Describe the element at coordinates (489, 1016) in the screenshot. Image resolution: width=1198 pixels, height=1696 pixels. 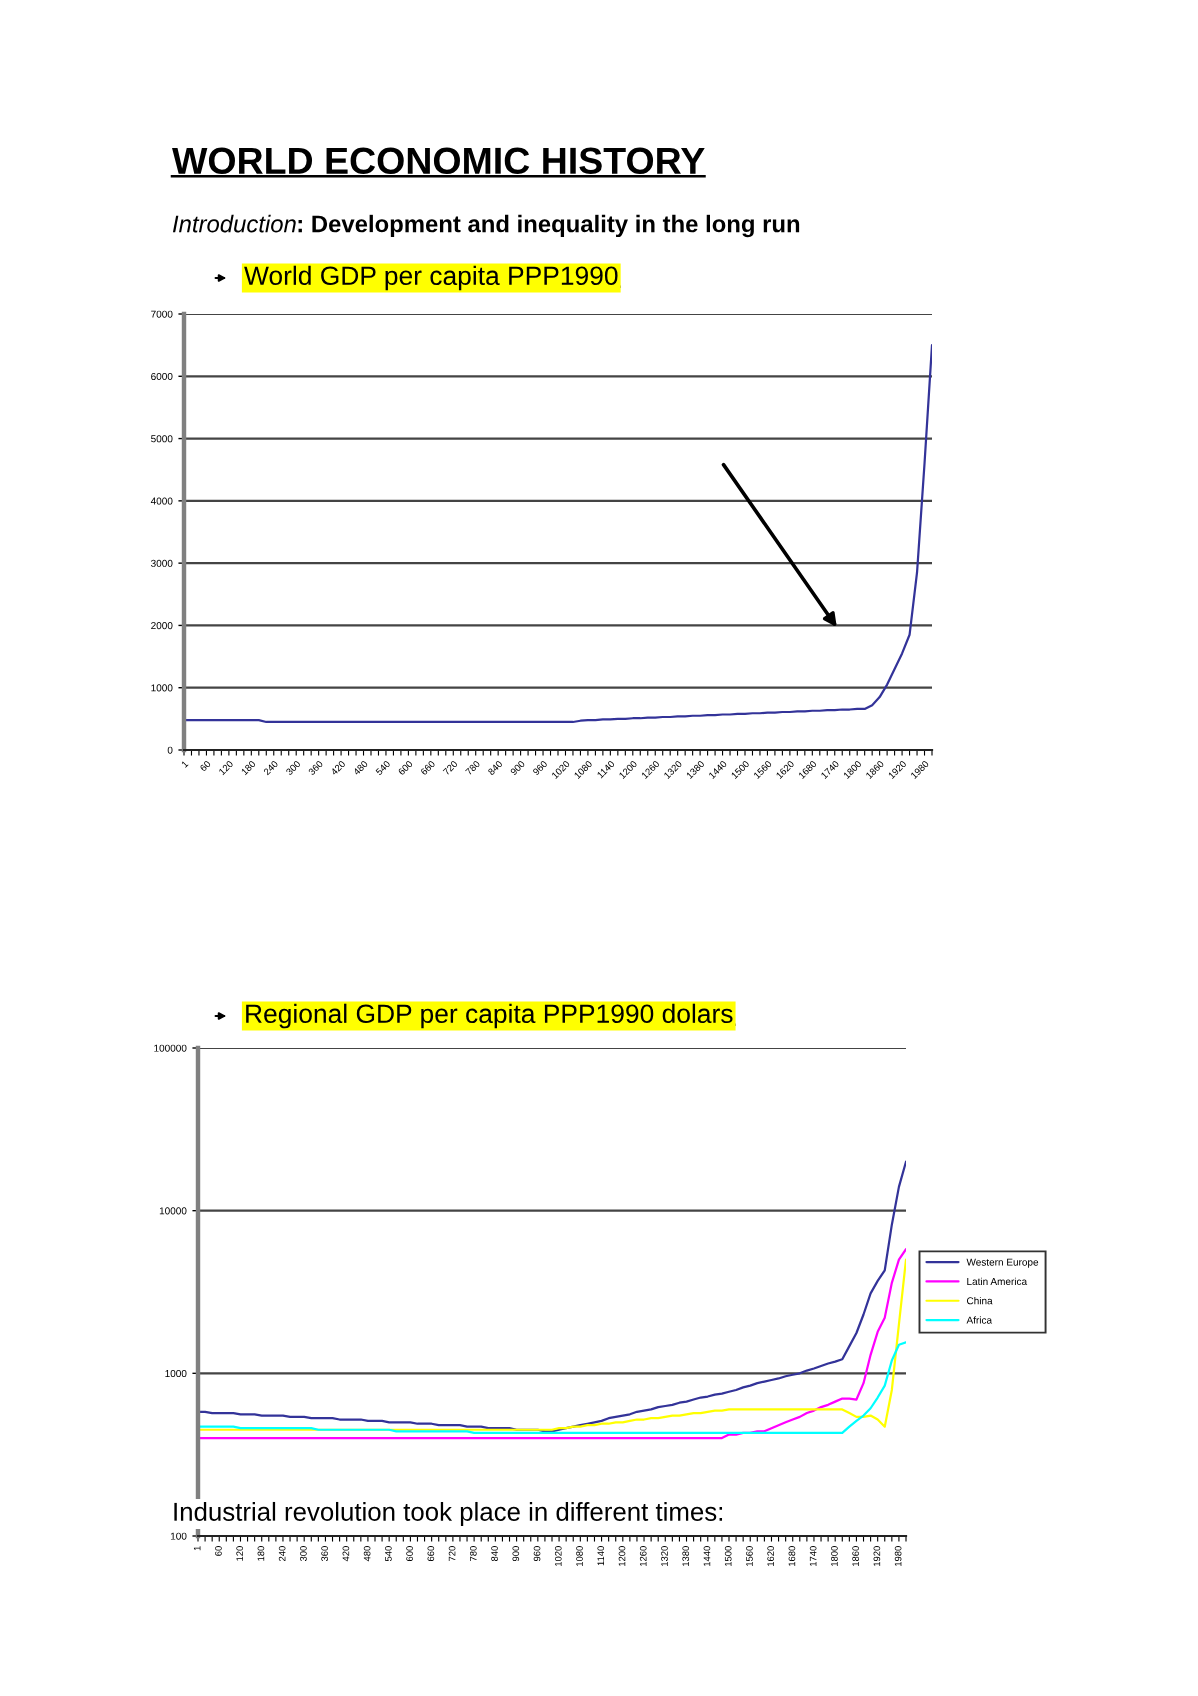
I see `chart-title: Regional GDP per capita PPP1990 dolars` at that location.